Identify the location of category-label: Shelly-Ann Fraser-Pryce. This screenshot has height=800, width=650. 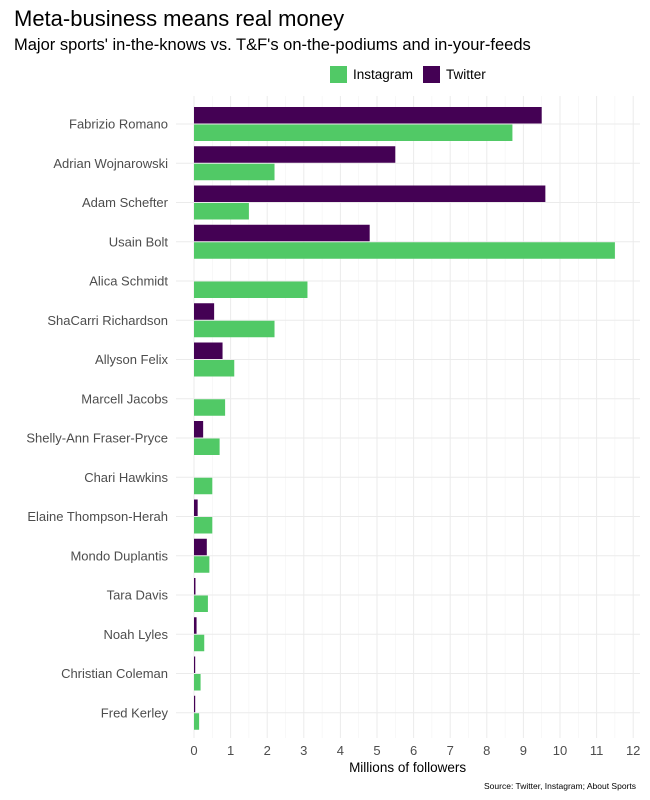
(97, 438).